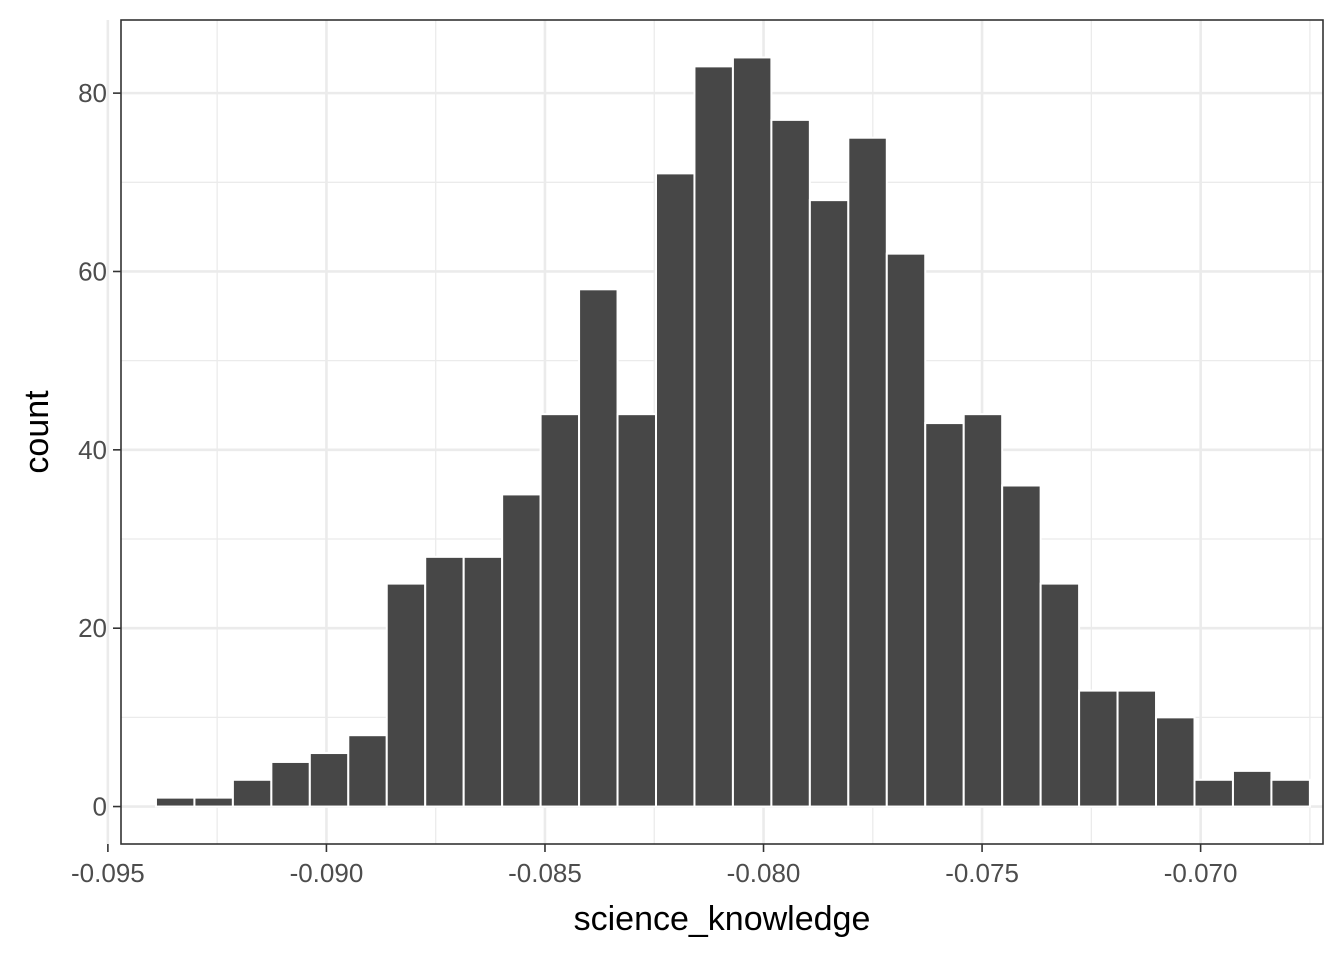 The height and width of the screenshot is (960, 1344). I want to click on y-tick-label: 60, so click(92, 271).